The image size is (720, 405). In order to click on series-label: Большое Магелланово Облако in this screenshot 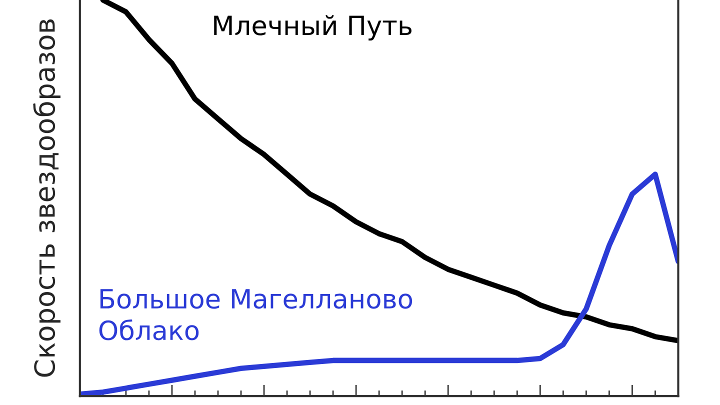, I will do `click(255, 314)`.